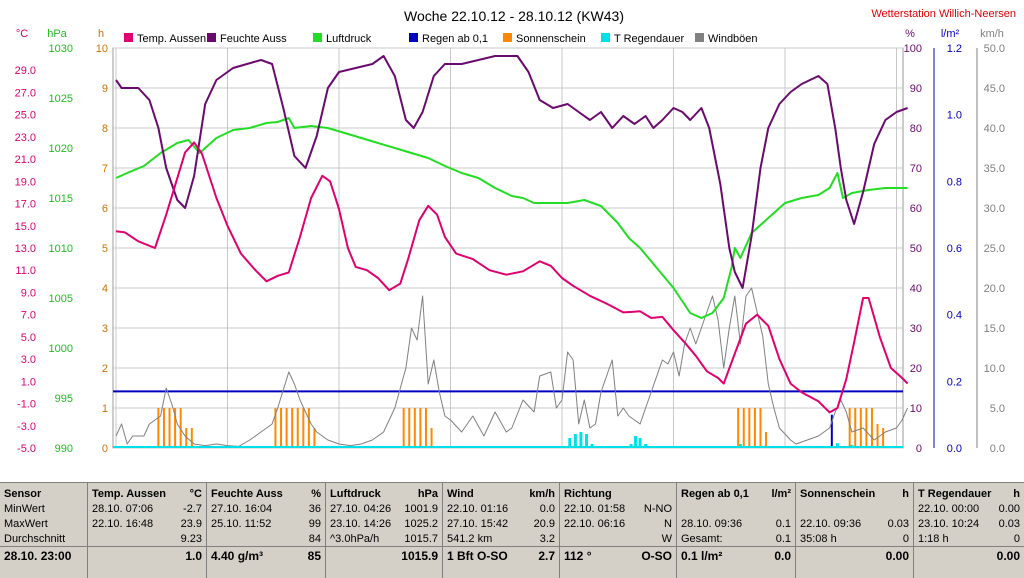 This screenshot has height=578, width=1024. Describe the element at coordinates (949, 509) in the screenshot. I see `summary-label: 22.10. 00:00` at that location.